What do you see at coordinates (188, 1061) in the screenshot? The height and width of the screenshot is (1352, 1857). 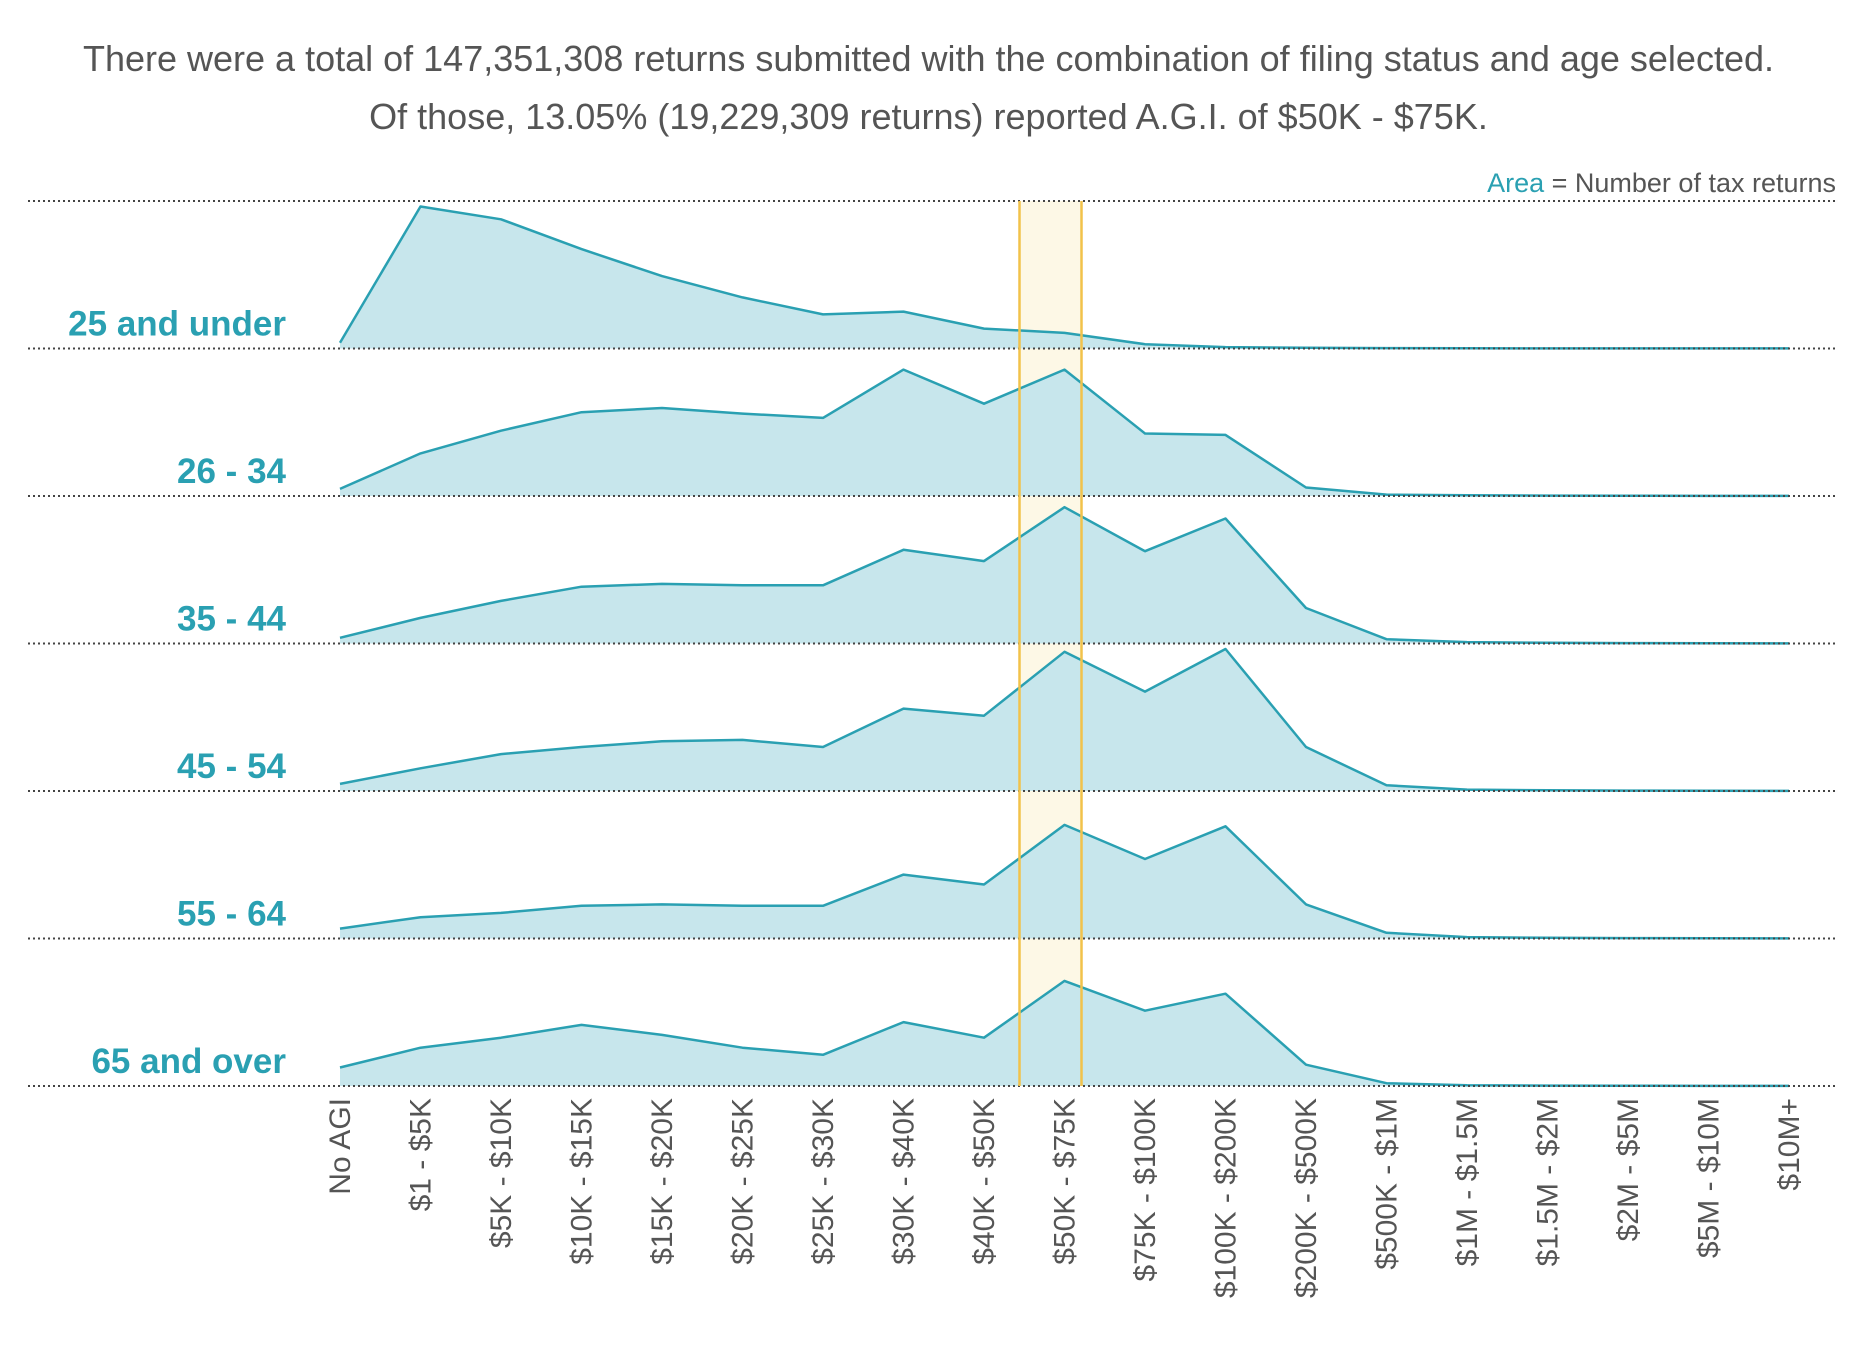 I see `row-label: 65 and over` at bounding box center [188, 1061].